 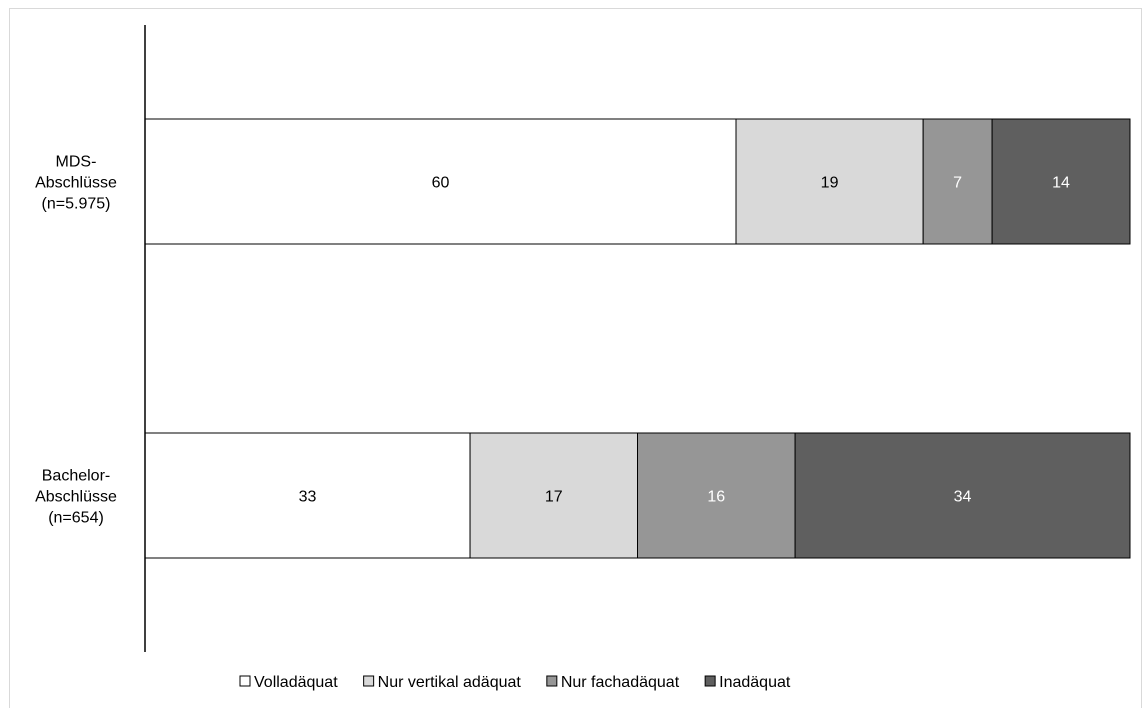 What do you see at coordinates (76, 476) in the screenshot?
I see `category-label-line: Bachelor-` at bounding box center [76, 476].